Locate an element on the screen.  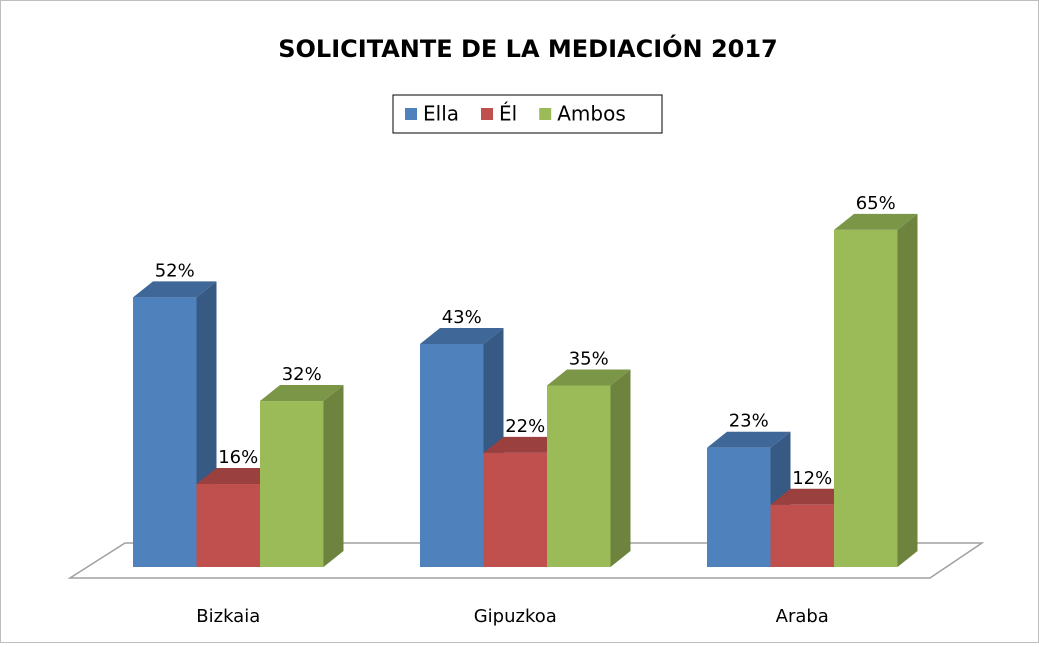
x-tick-label: Bizkaia is located at coordinates (228, 616).